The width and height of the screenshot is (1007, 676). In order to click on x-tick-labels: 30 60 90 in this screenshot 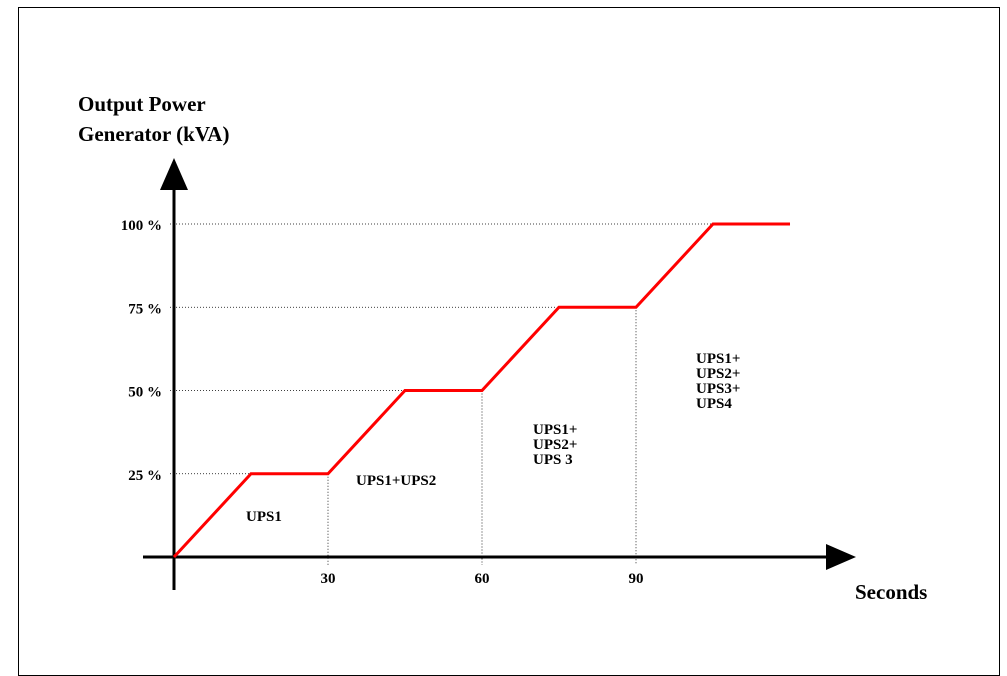, I will do `click(482, 579)`.